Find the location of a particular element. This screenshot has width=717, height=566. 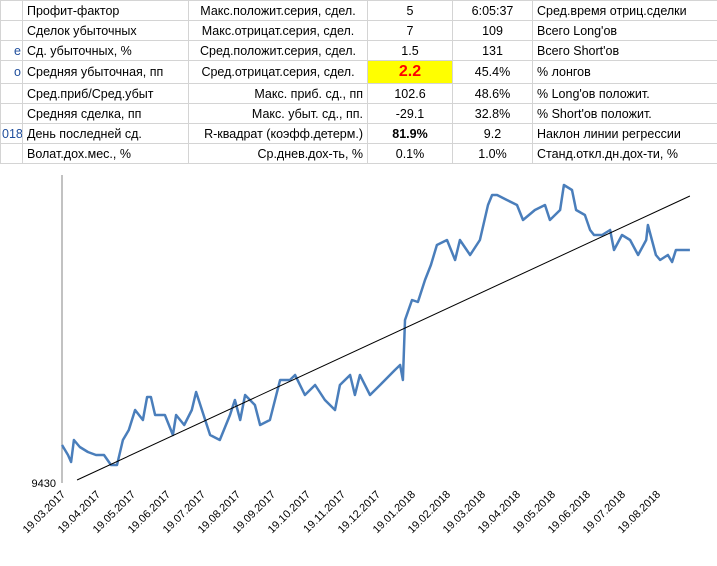

table-cell: Средняя сделка, пп is located at coordinates (105, 113).